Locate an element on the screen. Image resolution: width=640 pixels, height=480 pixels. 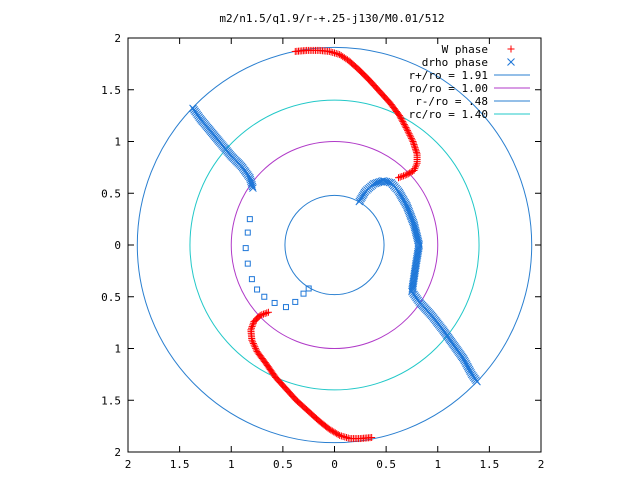
legend-label: r+/ro = 1.91 is located at coordinates (448, 75).